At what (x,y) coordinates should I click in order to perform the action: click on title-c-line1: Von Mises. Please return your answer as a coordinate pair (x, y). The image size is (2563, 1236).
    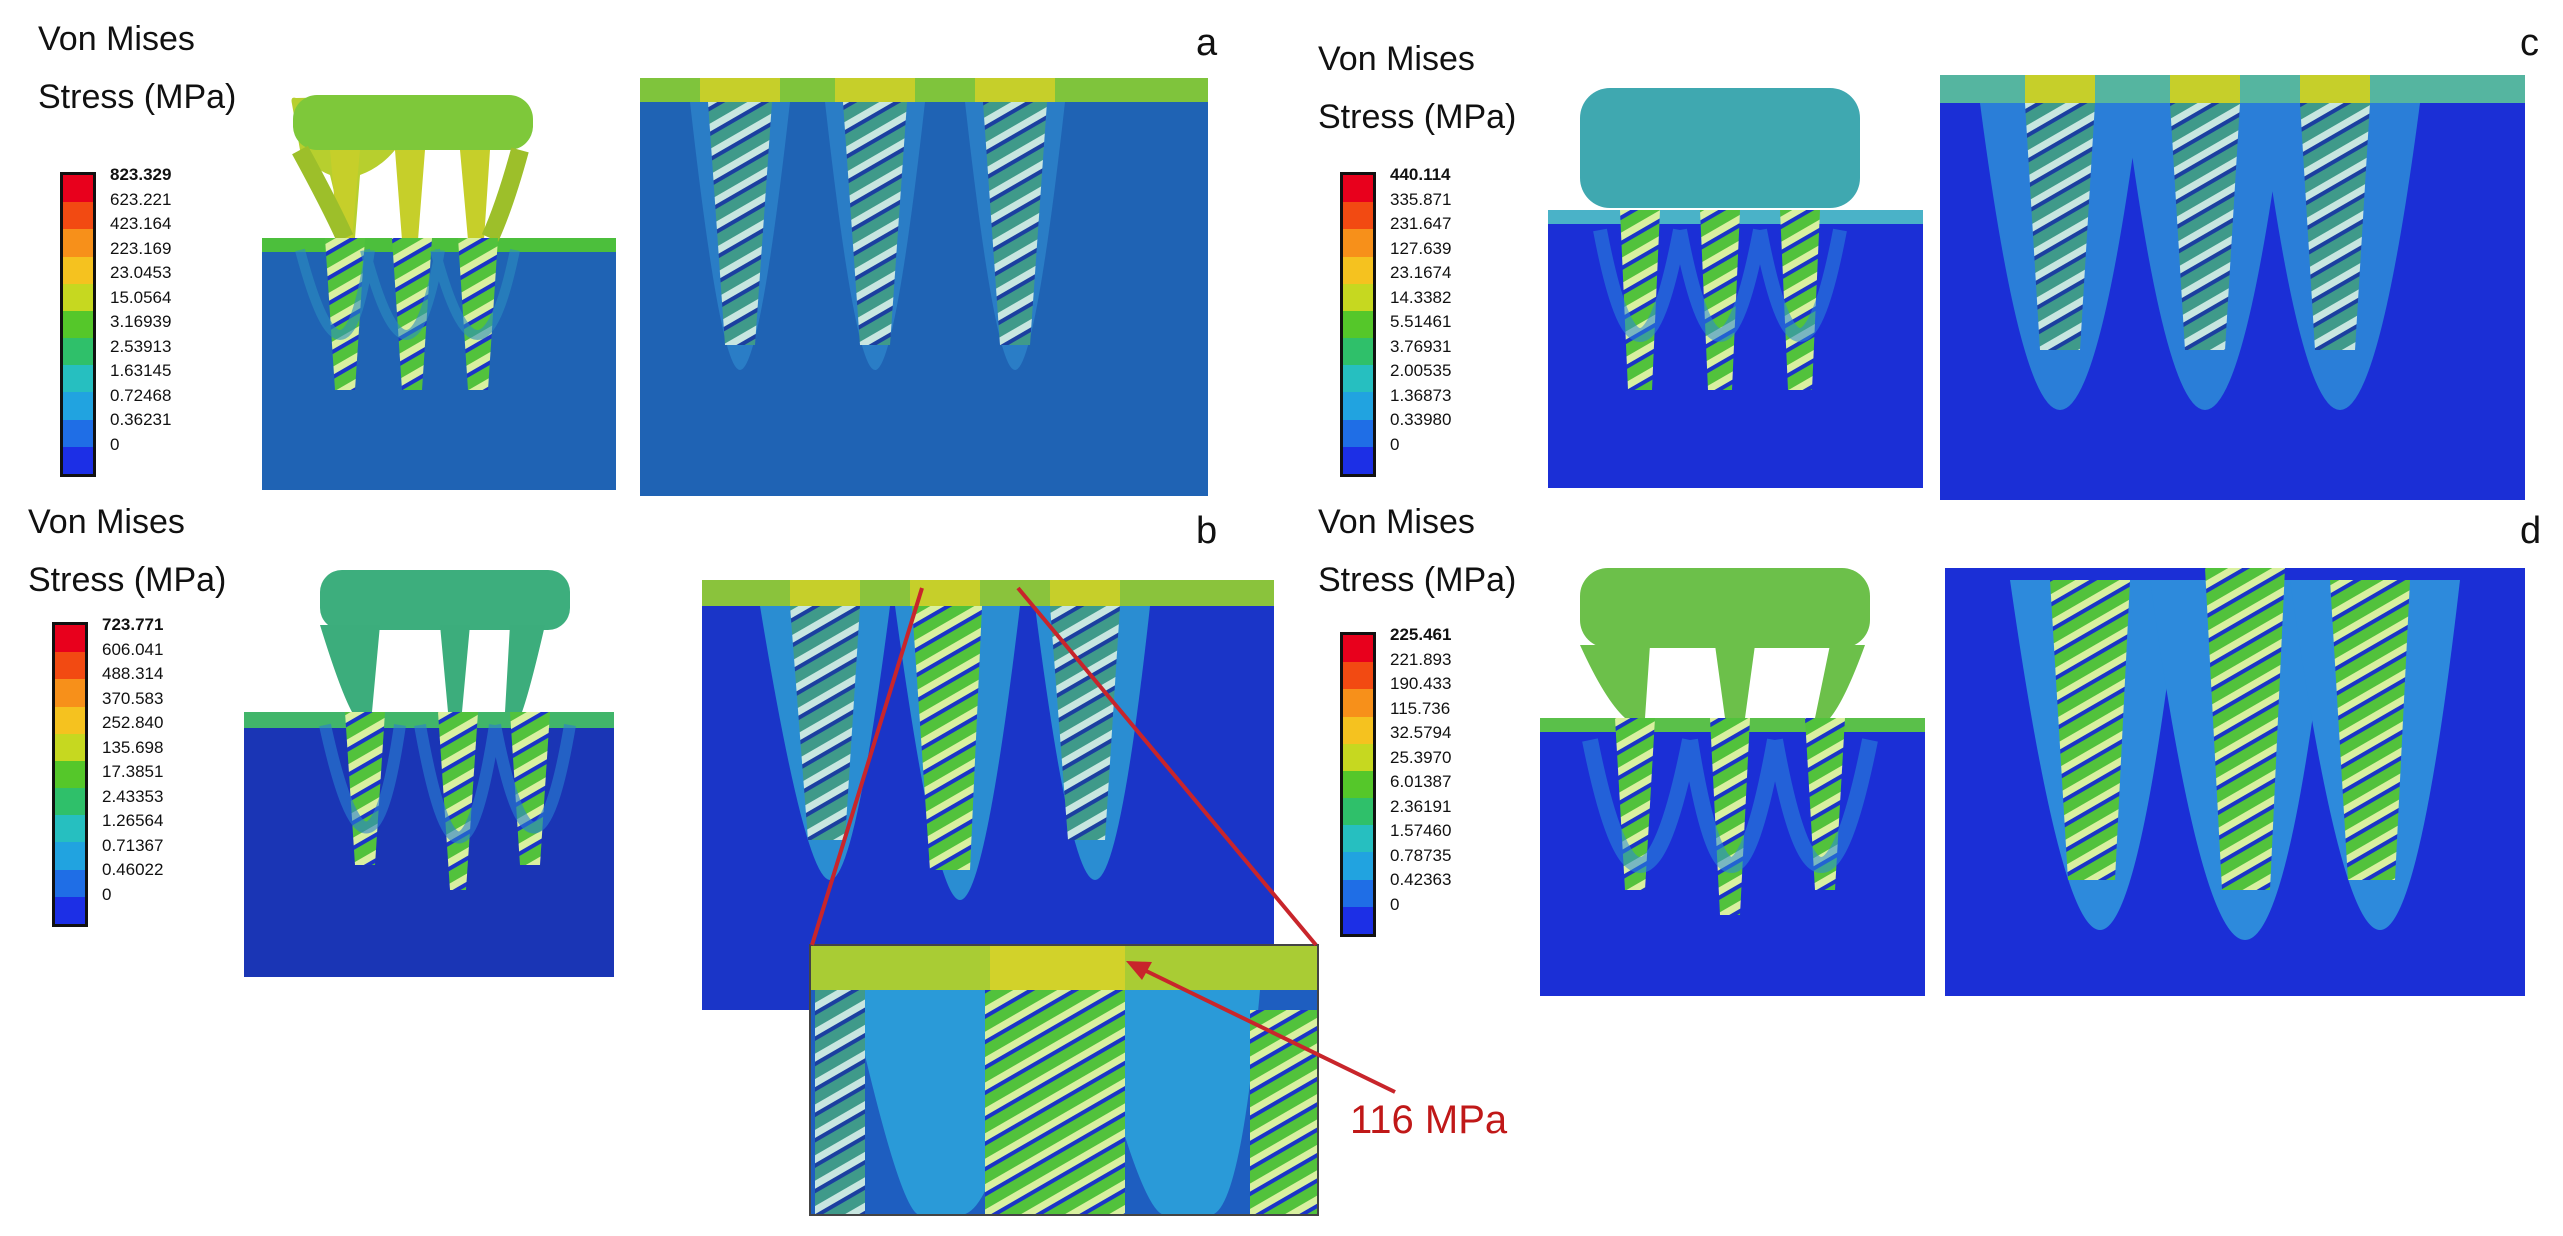
    Looking at the image, I should click on (1396, 59).